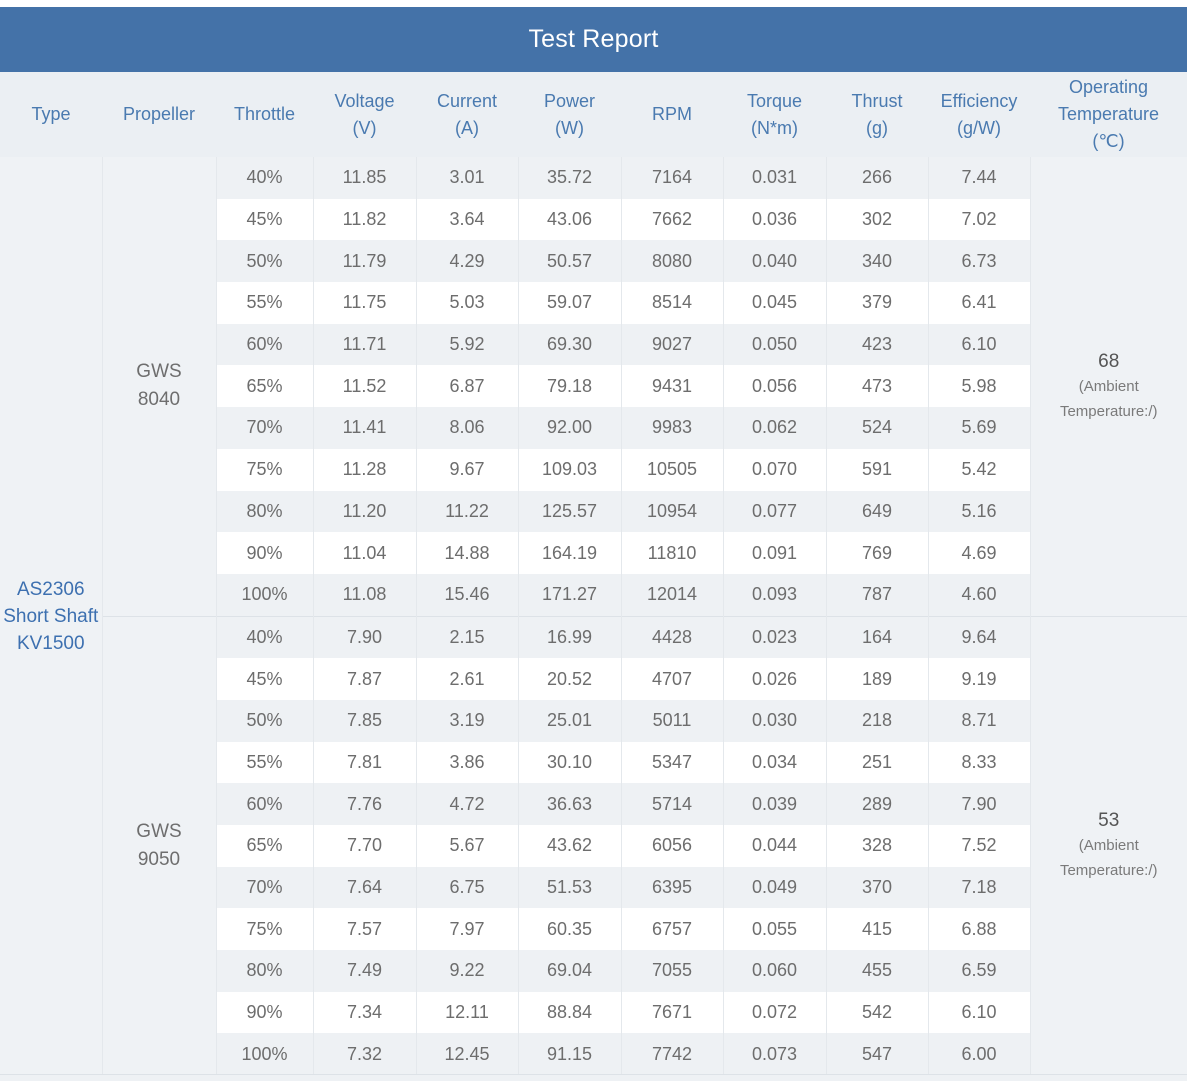 This screenshot has height=1081, width=1187. What do you see at coordinates (774, 345) in the screenshot?
I see `torque-cell: 0.050` at bounding box center [774, 345].